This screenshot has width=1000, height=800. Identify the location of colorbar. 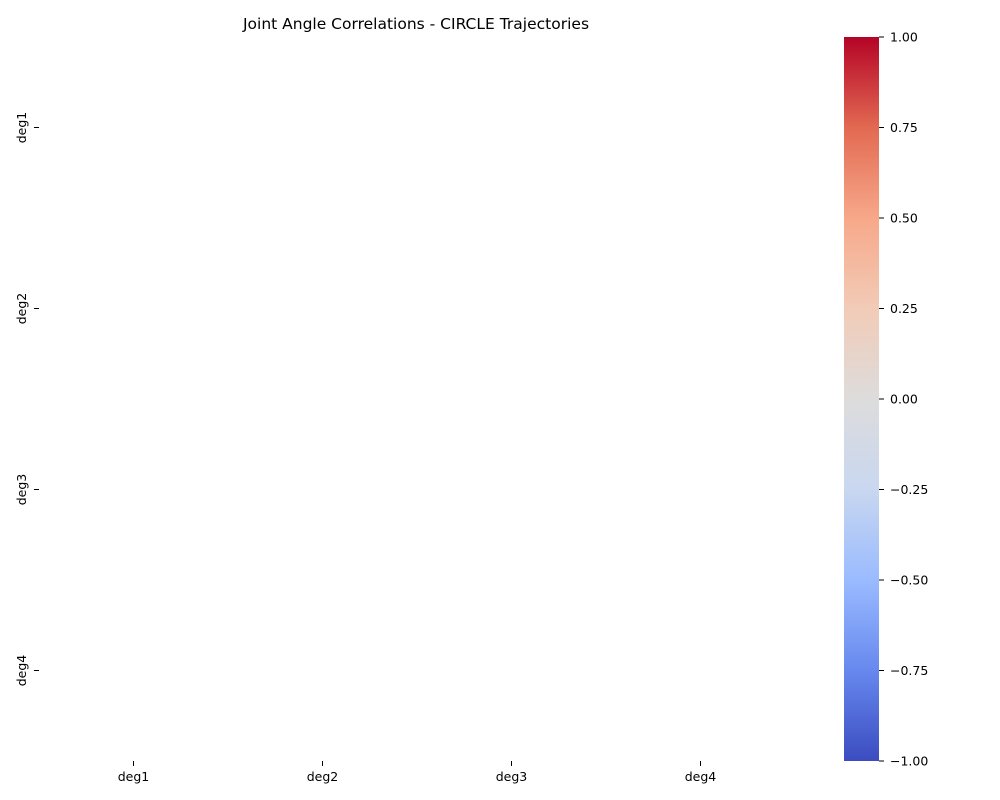
(861, 399).